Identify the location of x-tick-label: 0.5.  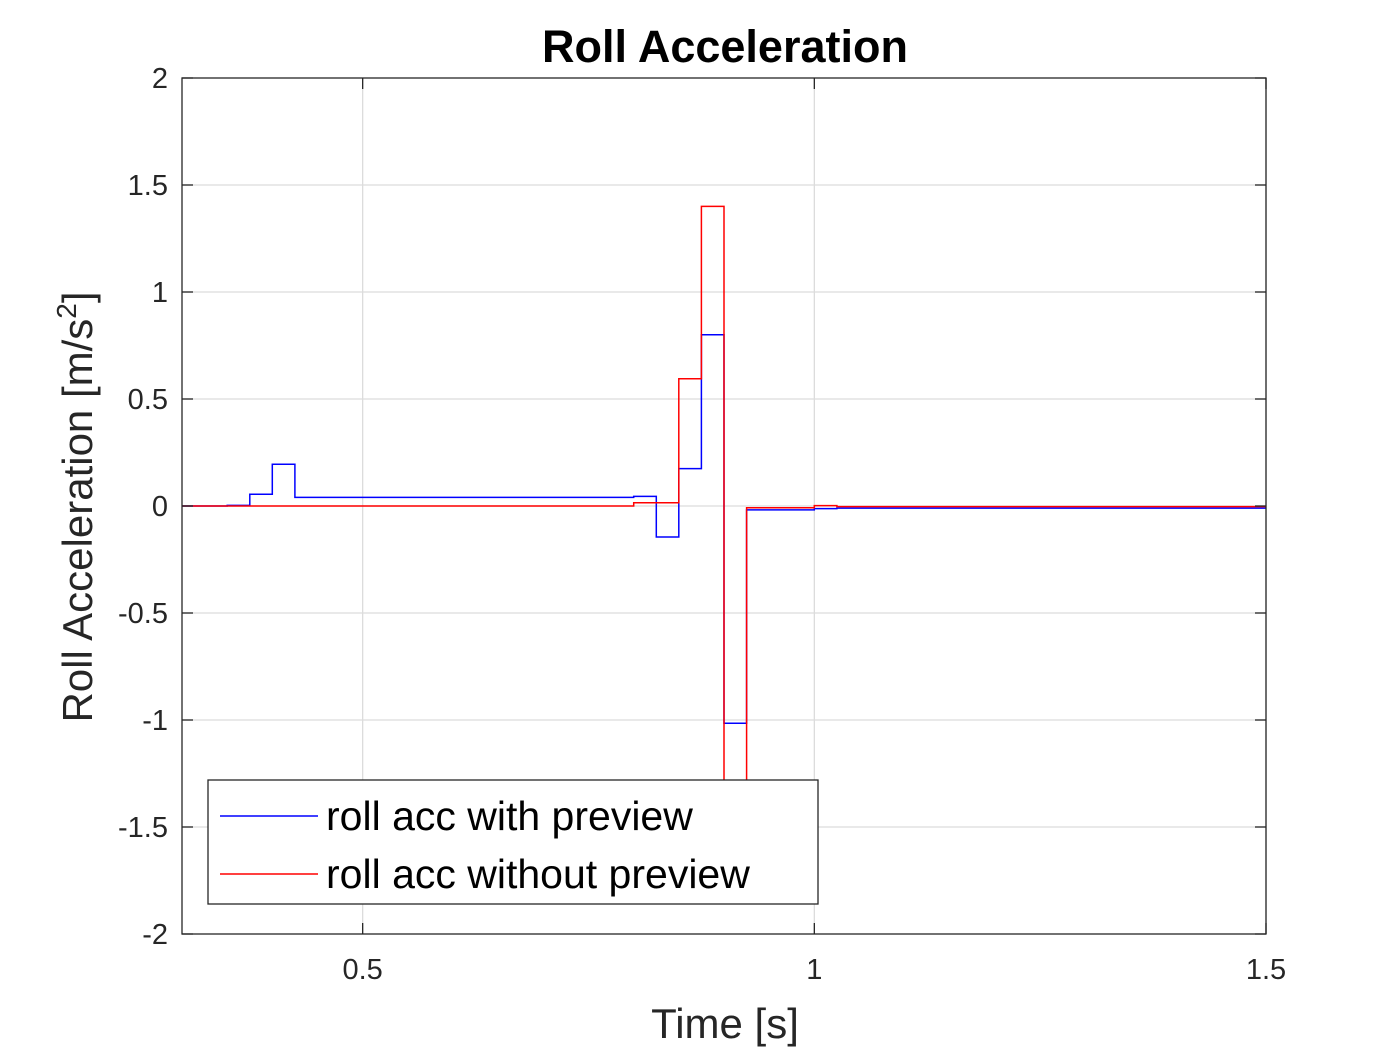
(363, 970).